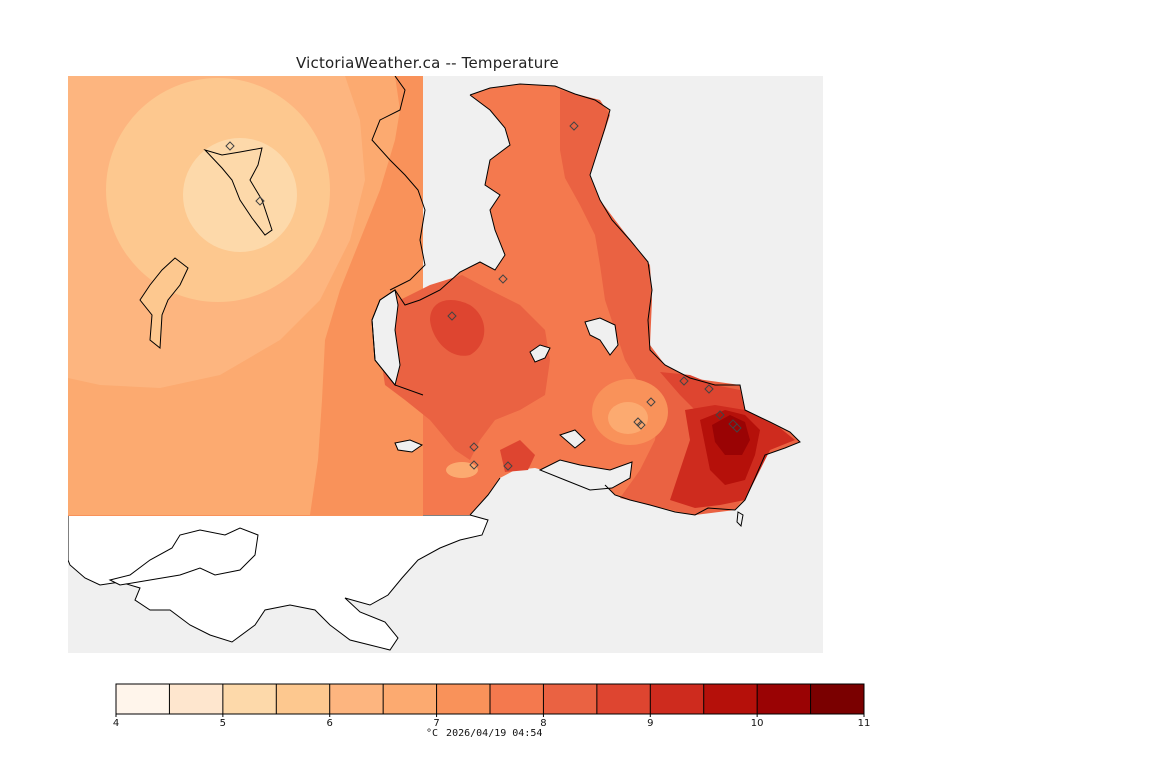  Describe the element at coordinates (740, 519) in the screenshot. I see `islet` at that location.